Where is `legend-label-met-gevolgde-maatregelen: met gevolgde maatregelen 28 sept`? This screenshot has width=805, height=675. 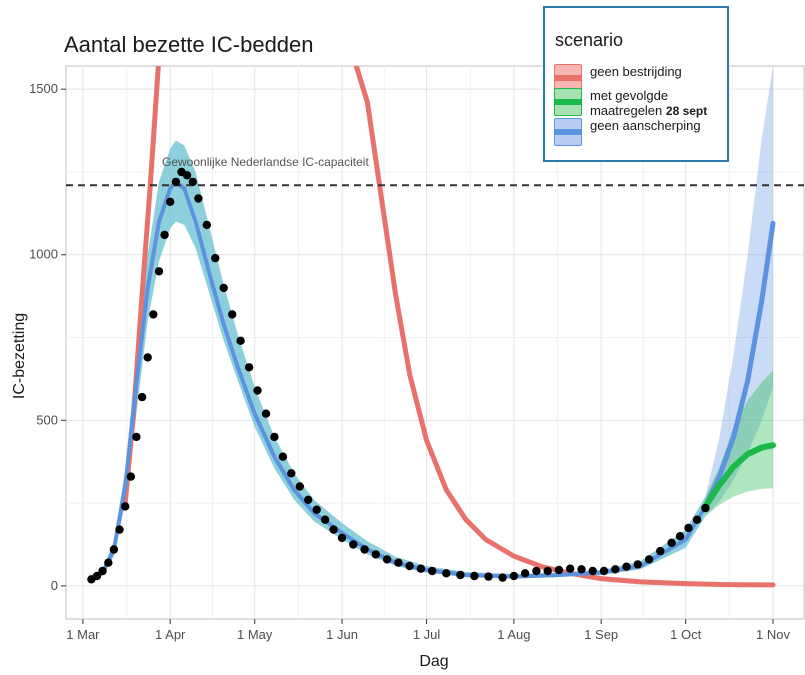
legend-label-met-gevolgde-maatregelen: met gevolgde maatregelen 28 sept is located at coordinates (660, 103).